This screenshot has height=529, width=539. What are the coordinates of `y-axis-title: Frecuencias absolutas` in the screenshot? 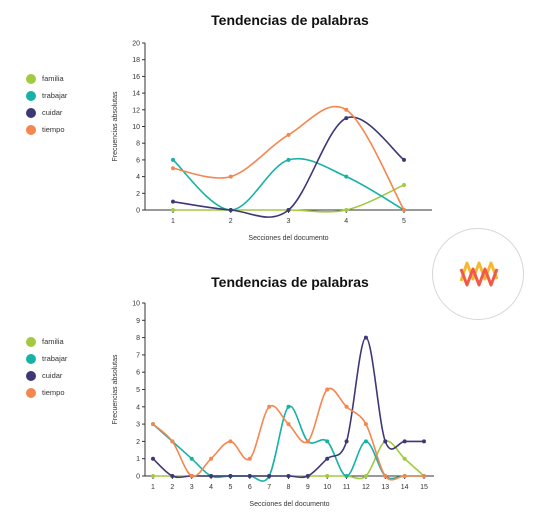 It's located at (115, 126).